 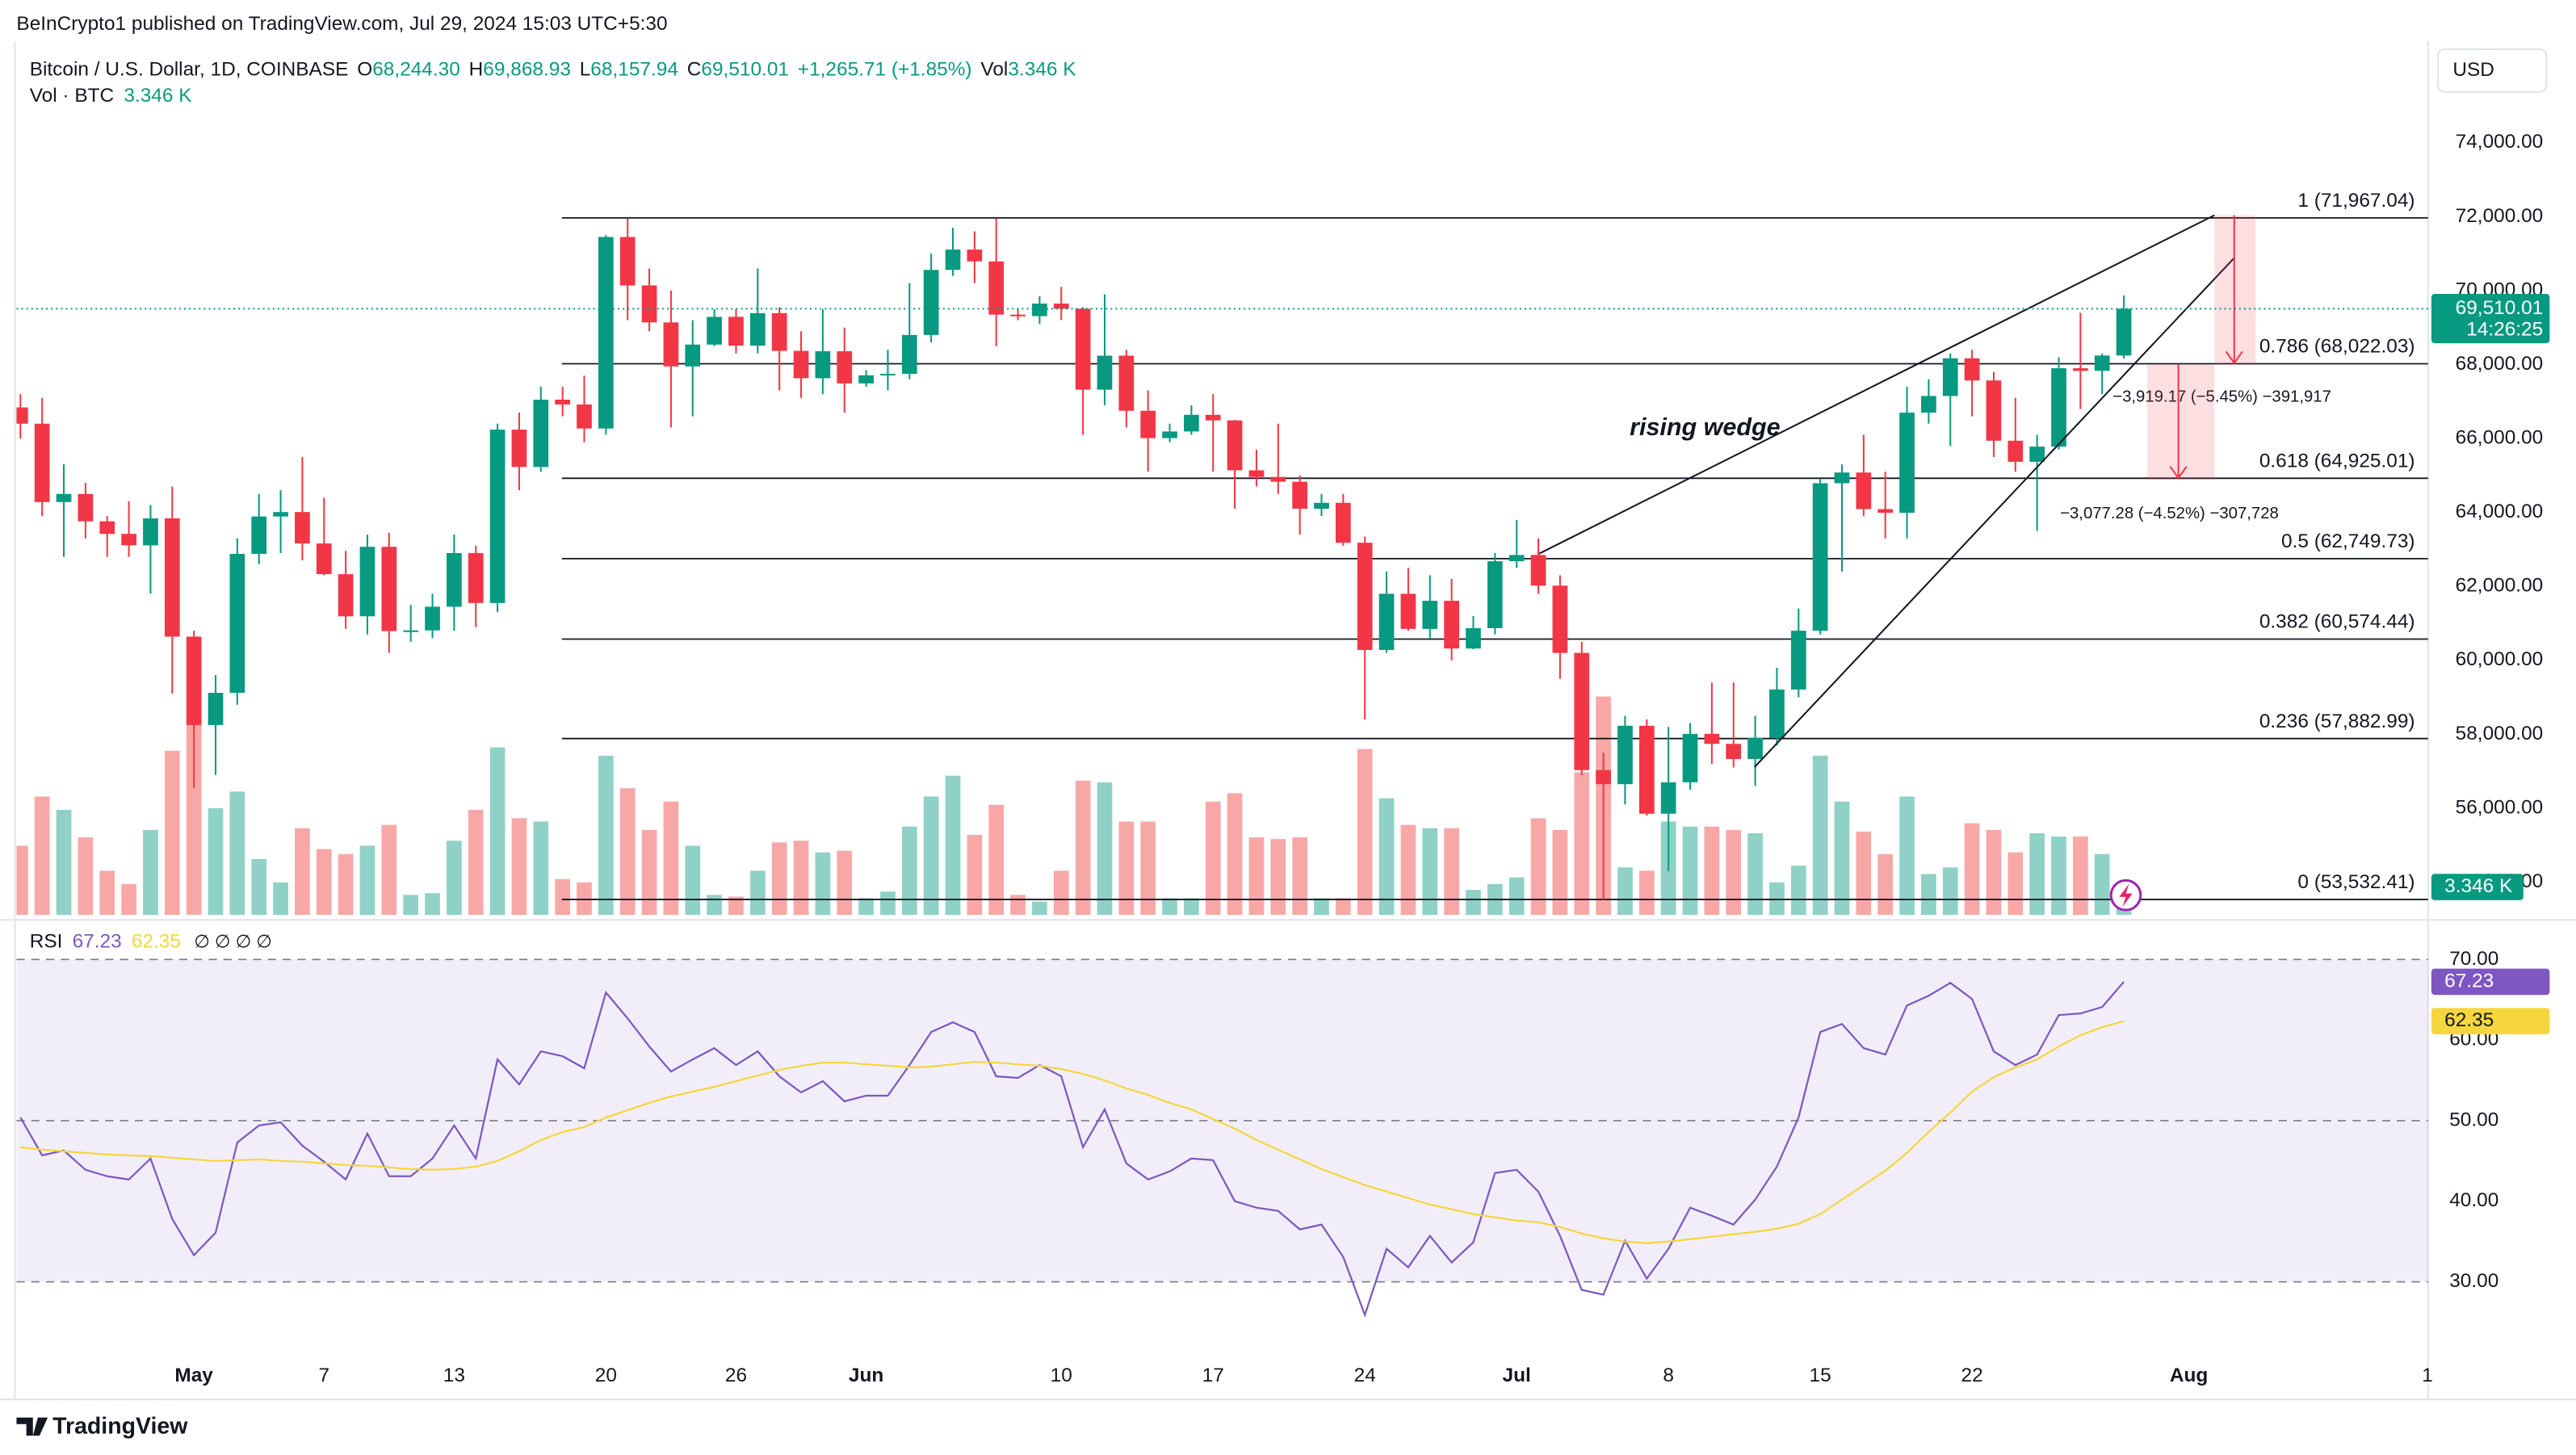 I want to click on y-tick-label: 60,000.00, so click(x=2500, y=659).